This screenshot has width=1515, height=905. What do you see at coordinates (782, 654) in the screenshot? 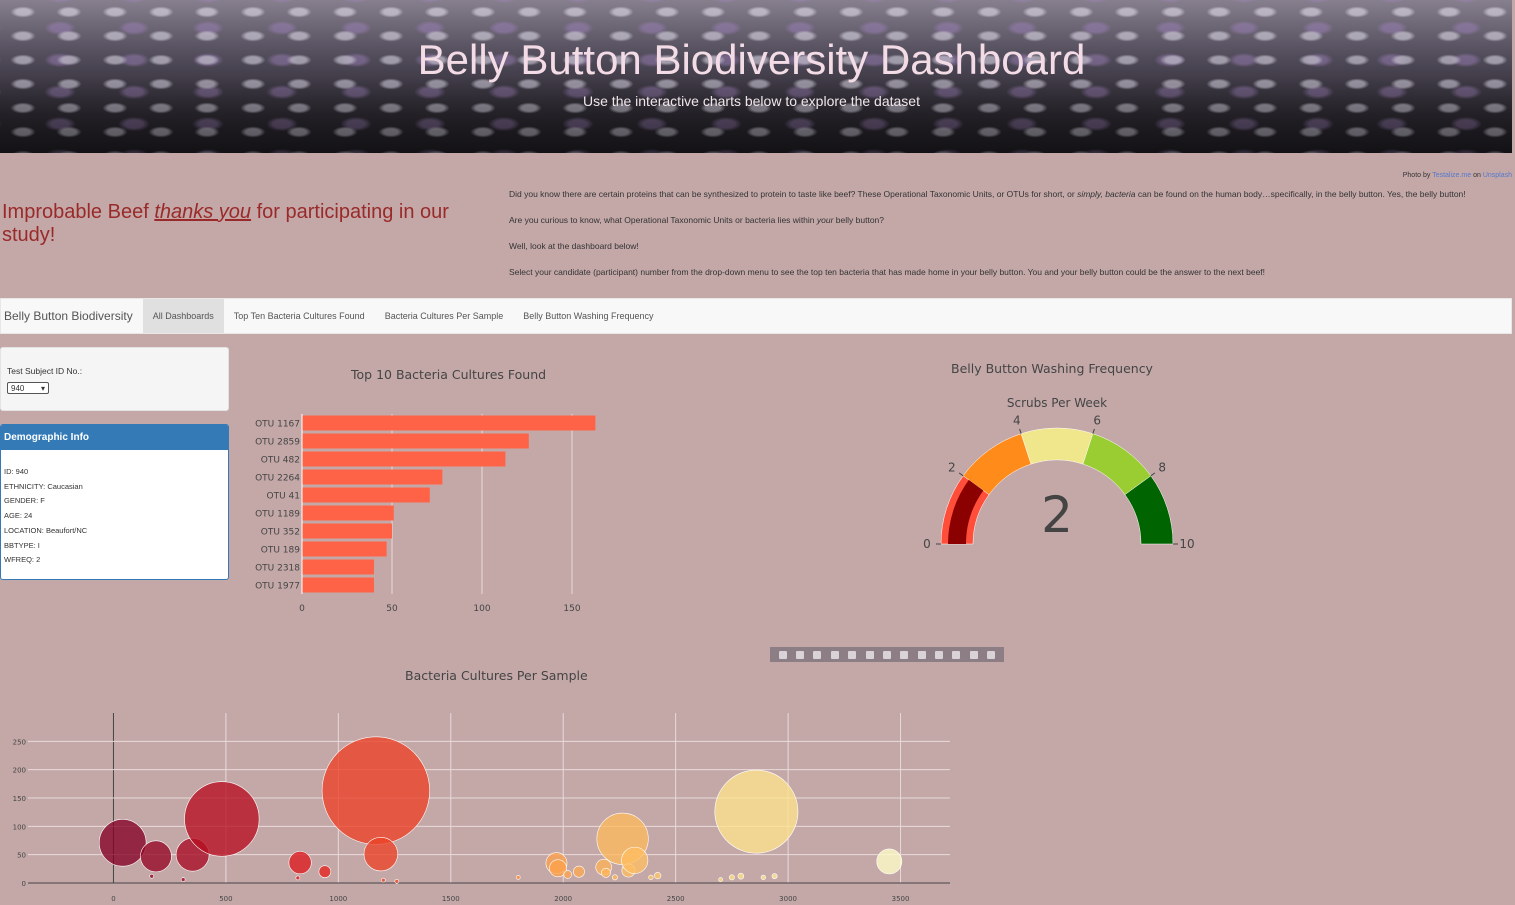
I see `camera-icon` at bounding box center [782, 654].